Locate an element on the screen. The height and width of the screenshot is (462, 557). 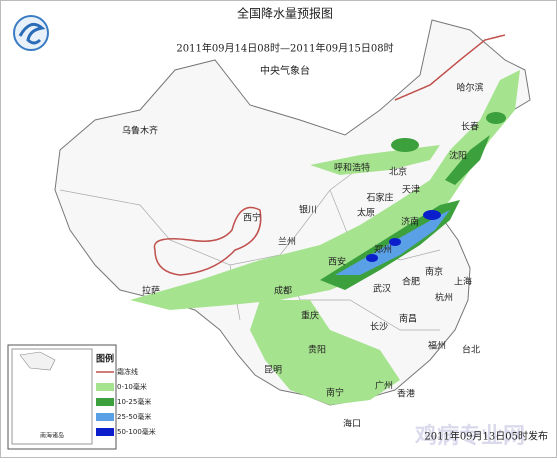
inset-land is located at coordinates (37, 361).